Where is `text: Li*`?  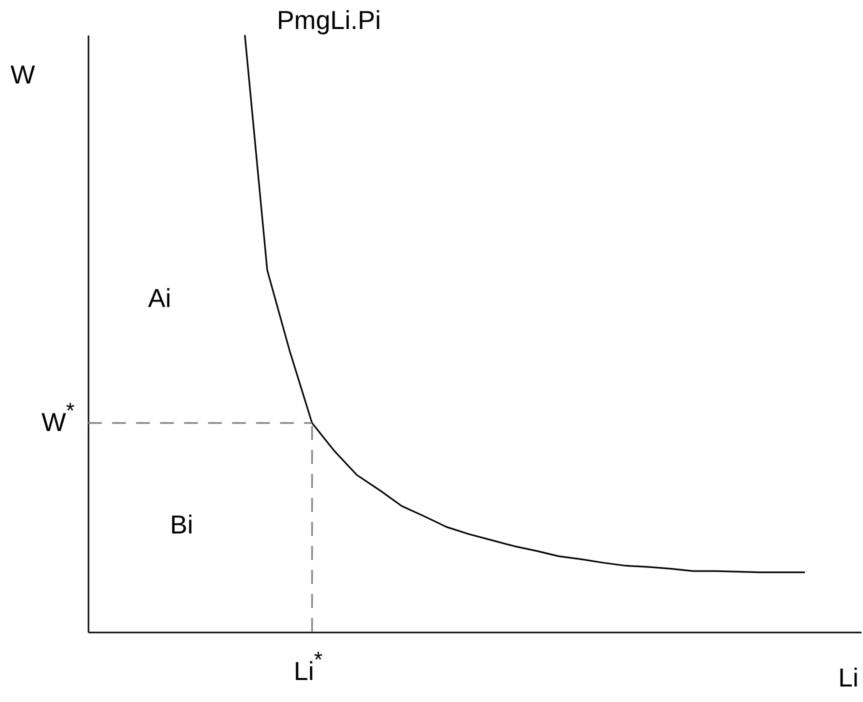
text: Li* is located at coordinates (308, 666).